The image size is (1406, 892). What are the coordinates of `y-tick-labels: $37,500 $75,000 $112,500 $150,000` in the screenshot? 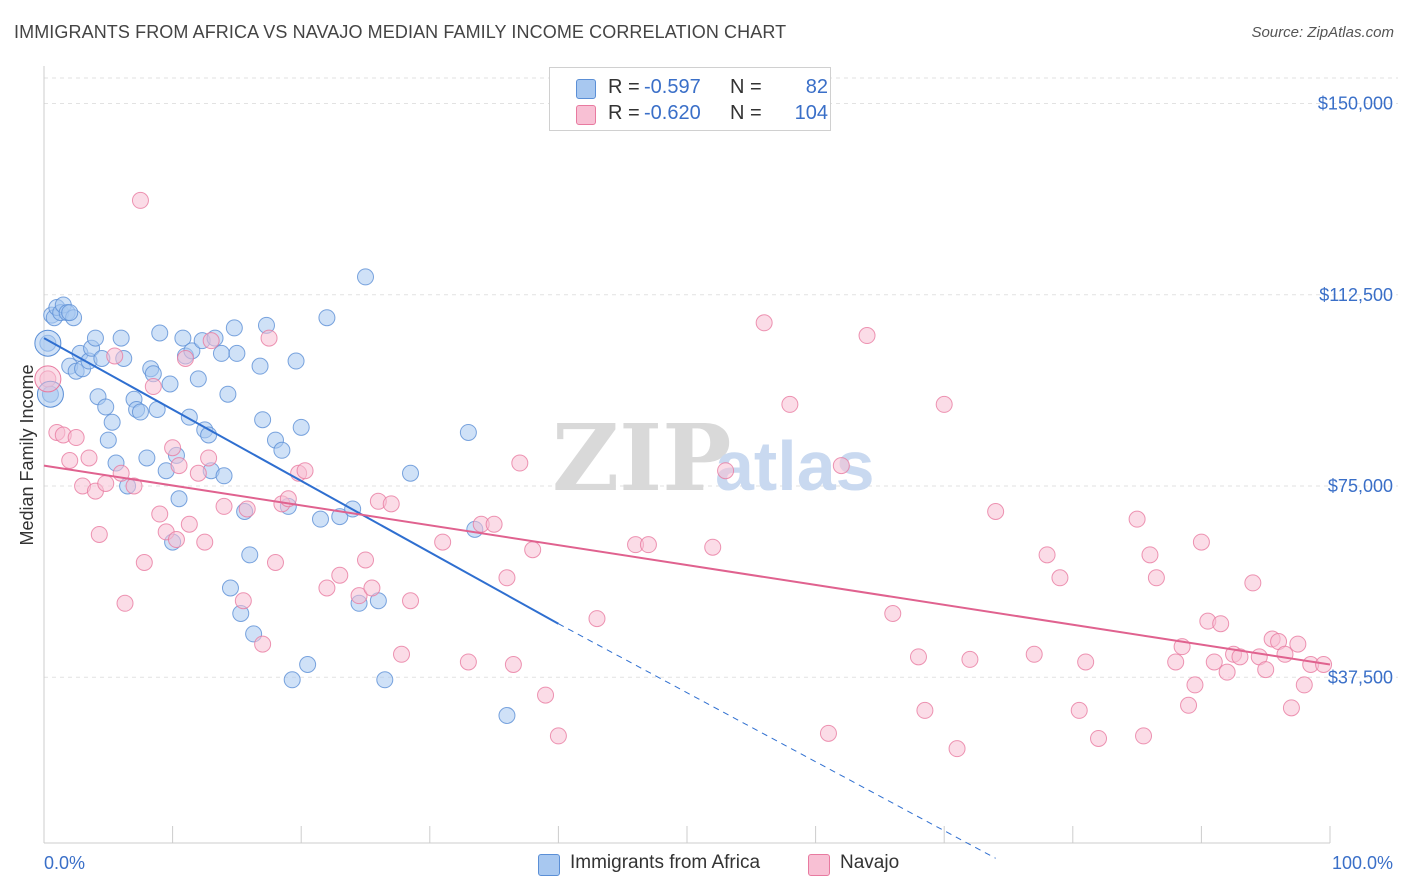 It's located at (1355, 391).